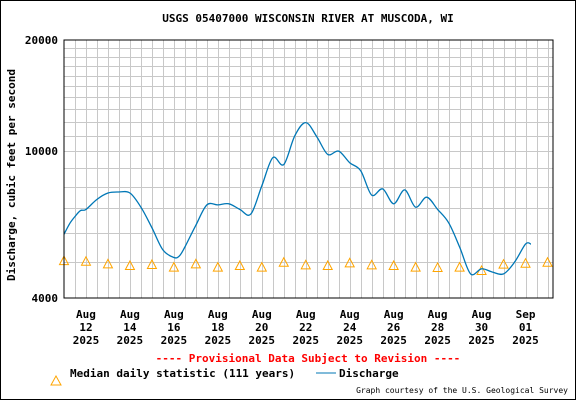  Describe the element at coordinates (41, 151) in the screenshot. I see `y-tick-label: 10000` at that location.